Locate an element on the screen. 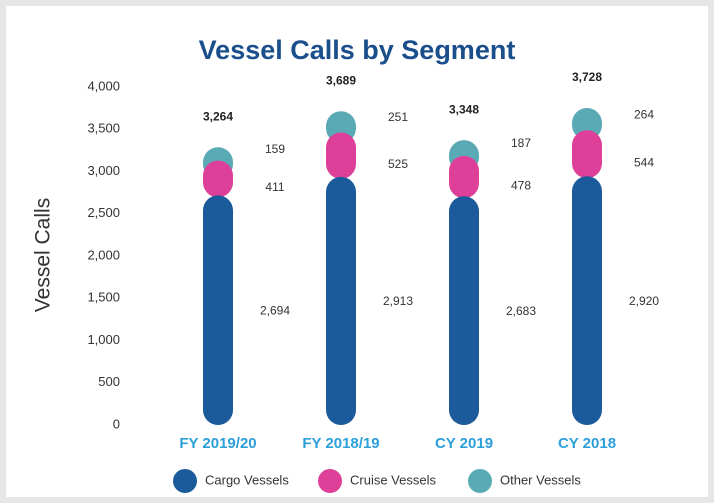  value-label: 544 is located at coordinates (644, 162).